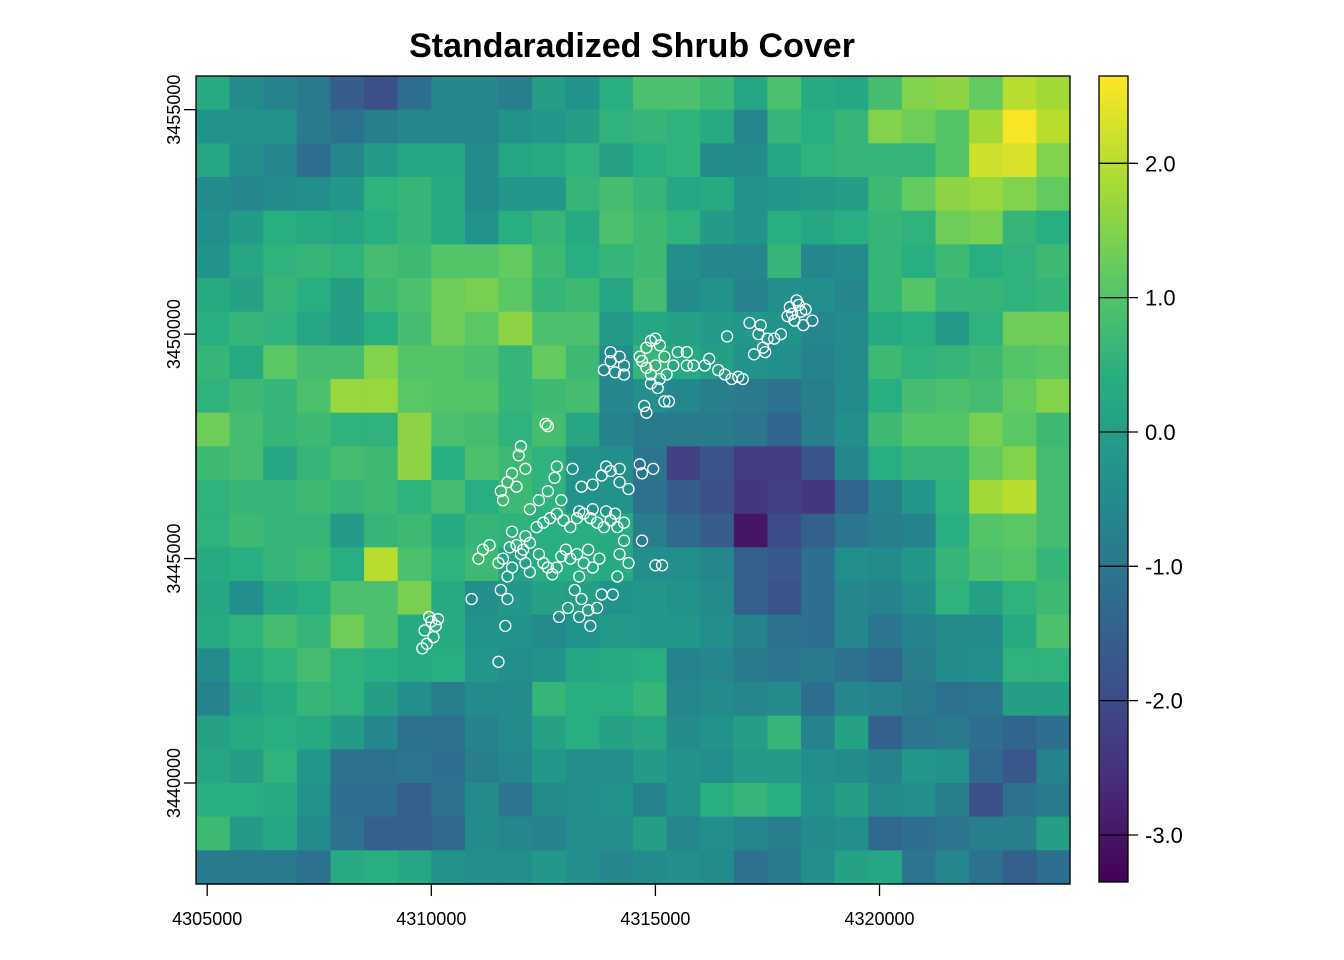 This screenshot has width=1344, height=960. What do you see at coordinates (174, 110) in the screenshot?
I see `y-tick-label: 3455000` at bounding box center [174, 110].